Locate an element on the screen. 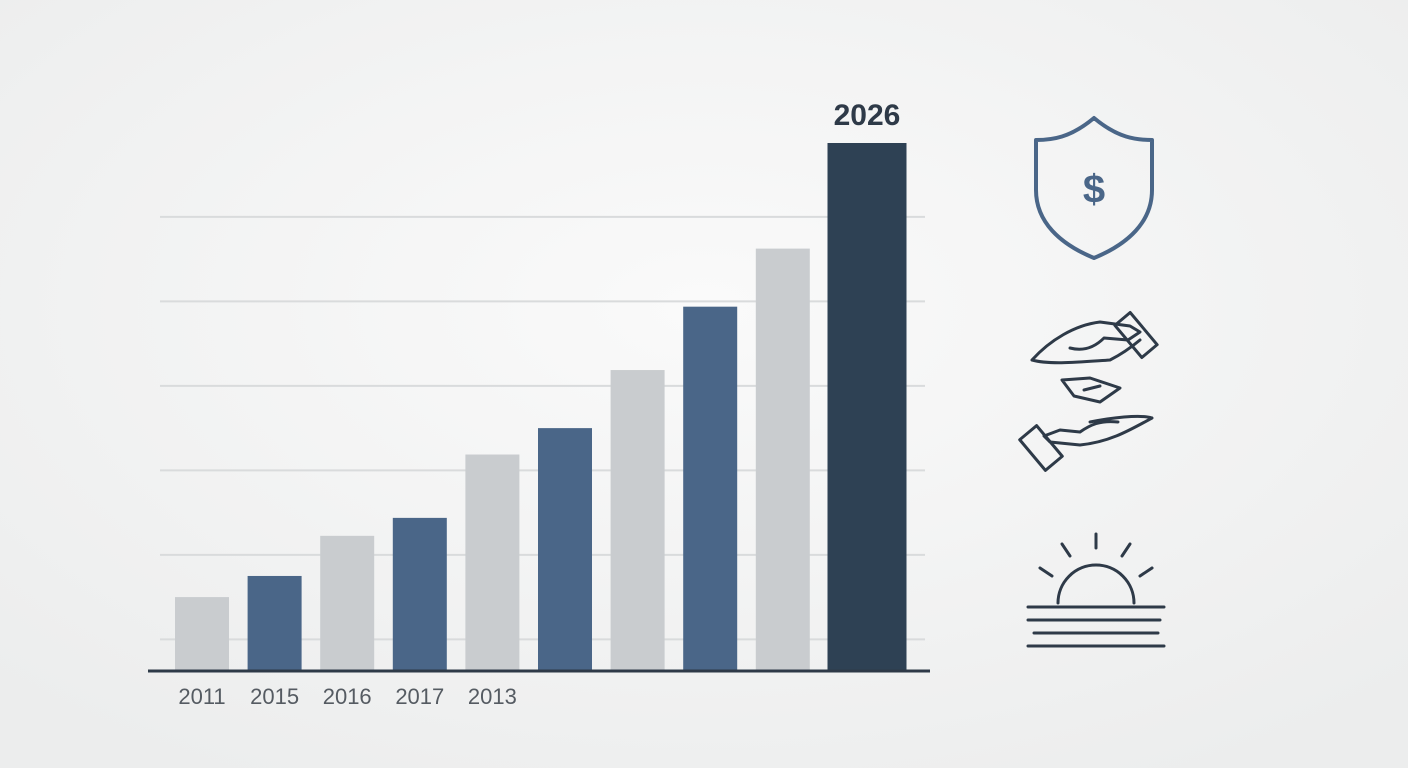 Image resolution: width=1408 pixels, height=768 pixels. x-tick-label: 2013 is located at coordinates (492, 696).